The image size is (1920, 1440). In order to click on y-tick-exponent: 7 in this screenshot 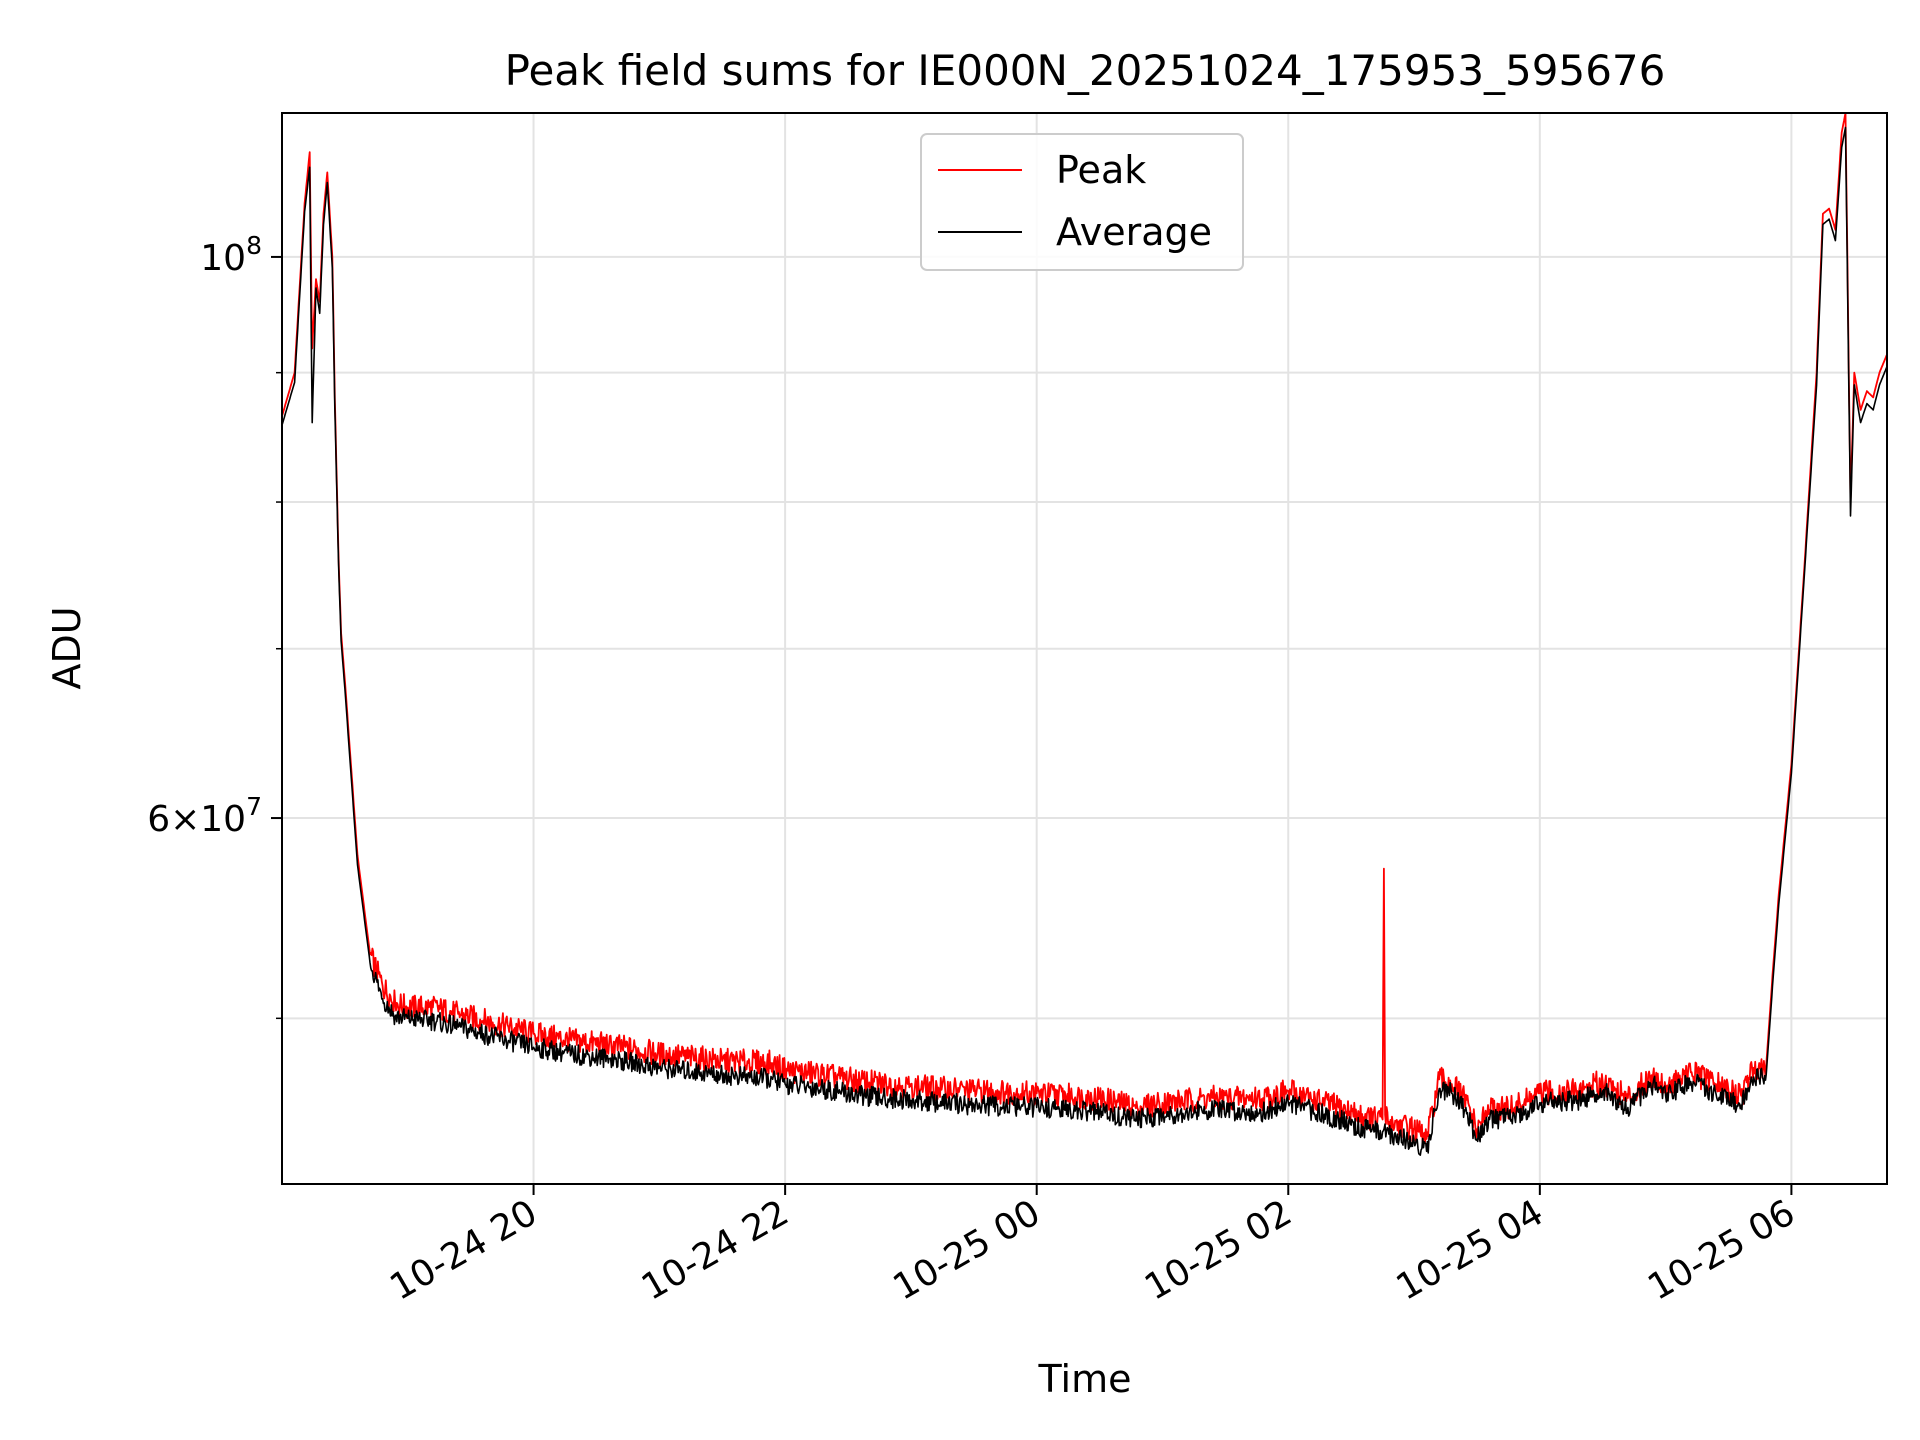, I will do `click(254, 806)`.